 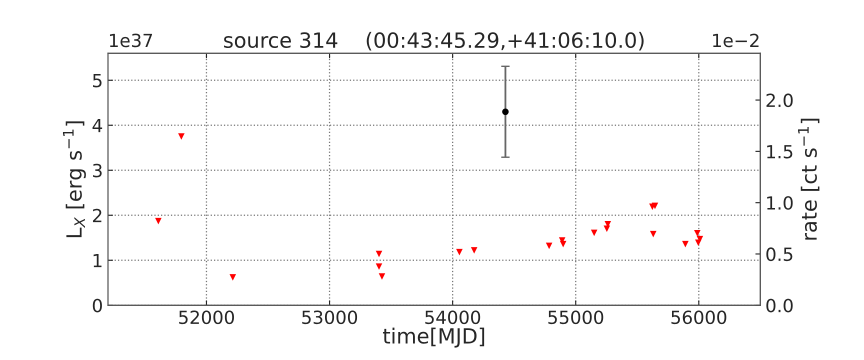 What do you see at coordinates (131, 41) in the screenshot?
I see `text: 1e37` at bounding box center [131, 41].